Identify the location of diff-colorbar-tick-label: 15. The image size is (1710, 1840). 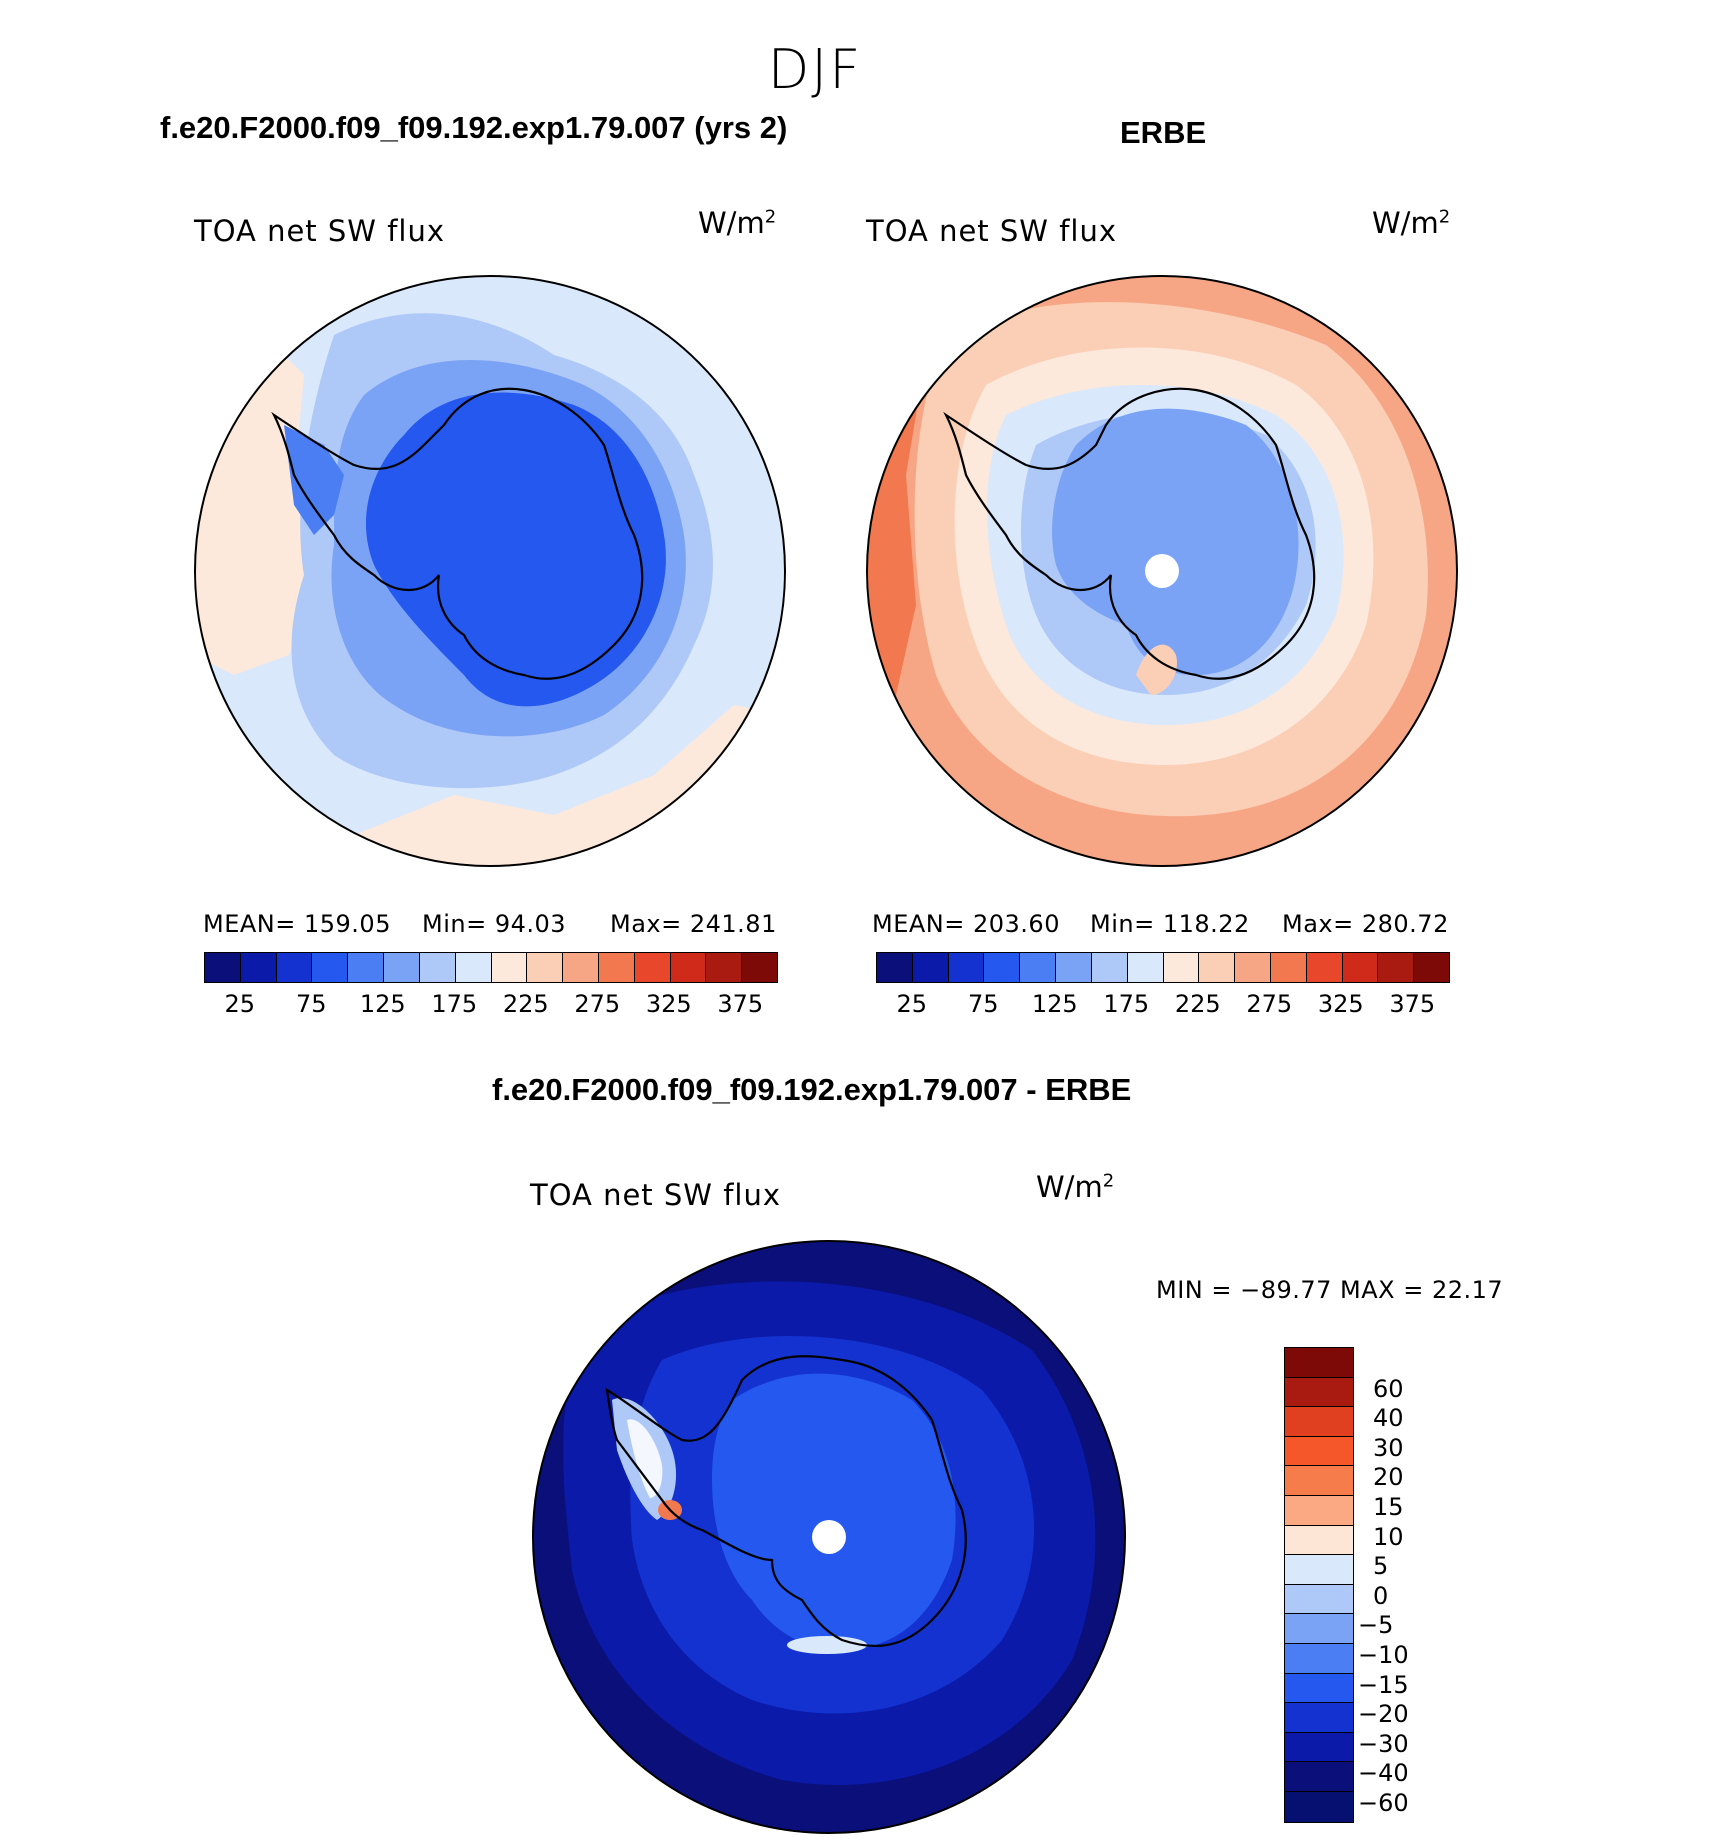
(1388, 1507).